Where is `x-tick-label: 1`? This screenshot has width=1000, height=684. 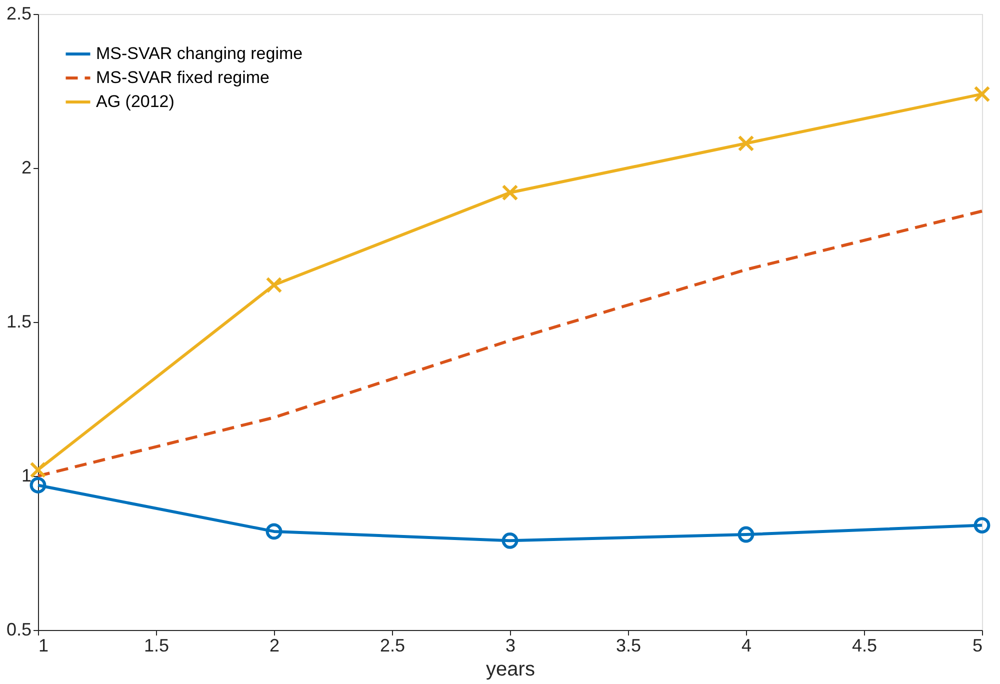
x-tick-label: 1 is located at coordinates (43, 646).